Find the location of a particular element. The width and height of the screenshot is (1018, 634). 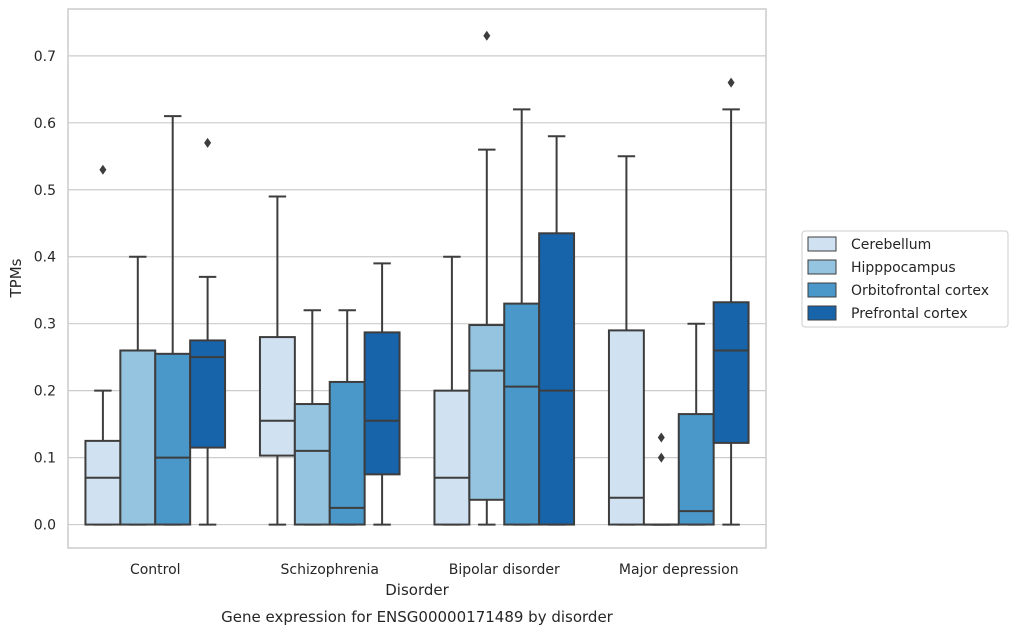

legend-label: Prefrontal cortex is located at coordinates (909, 314).